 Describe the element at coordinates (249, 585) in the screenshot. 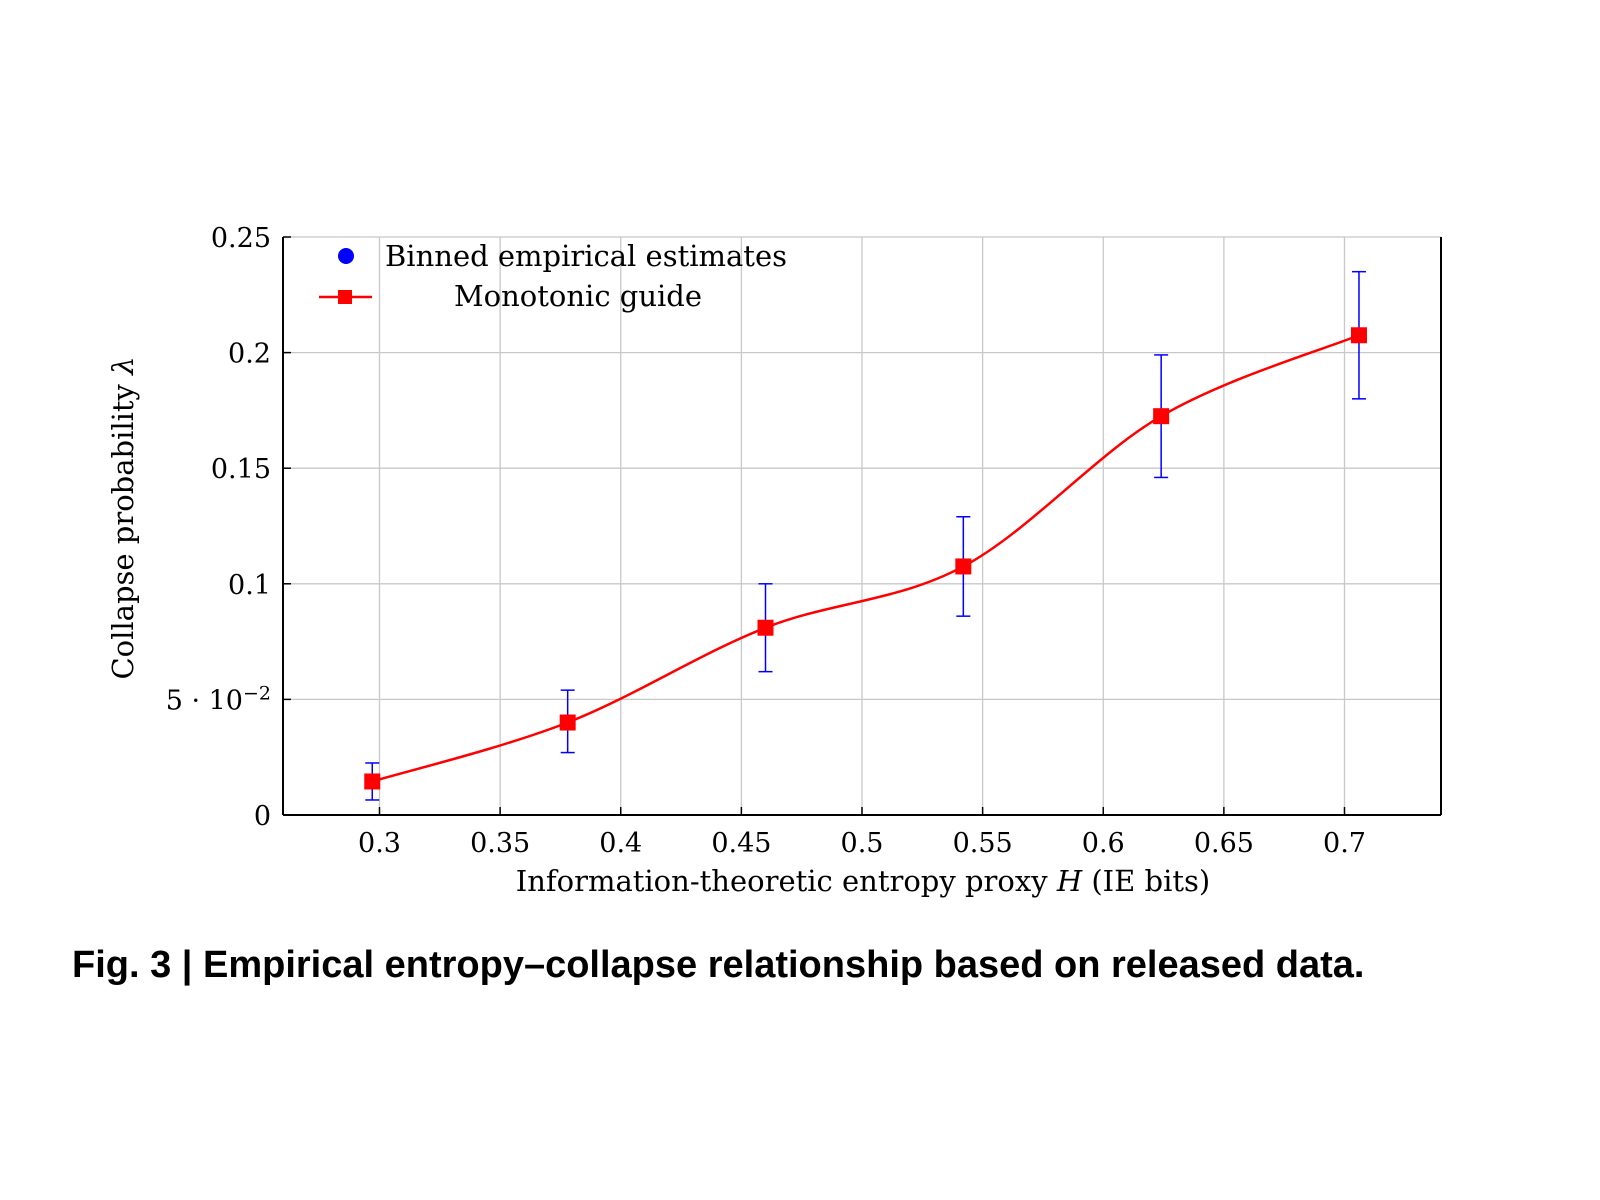

I see `y-tick-label-2: 0.1` at that location.